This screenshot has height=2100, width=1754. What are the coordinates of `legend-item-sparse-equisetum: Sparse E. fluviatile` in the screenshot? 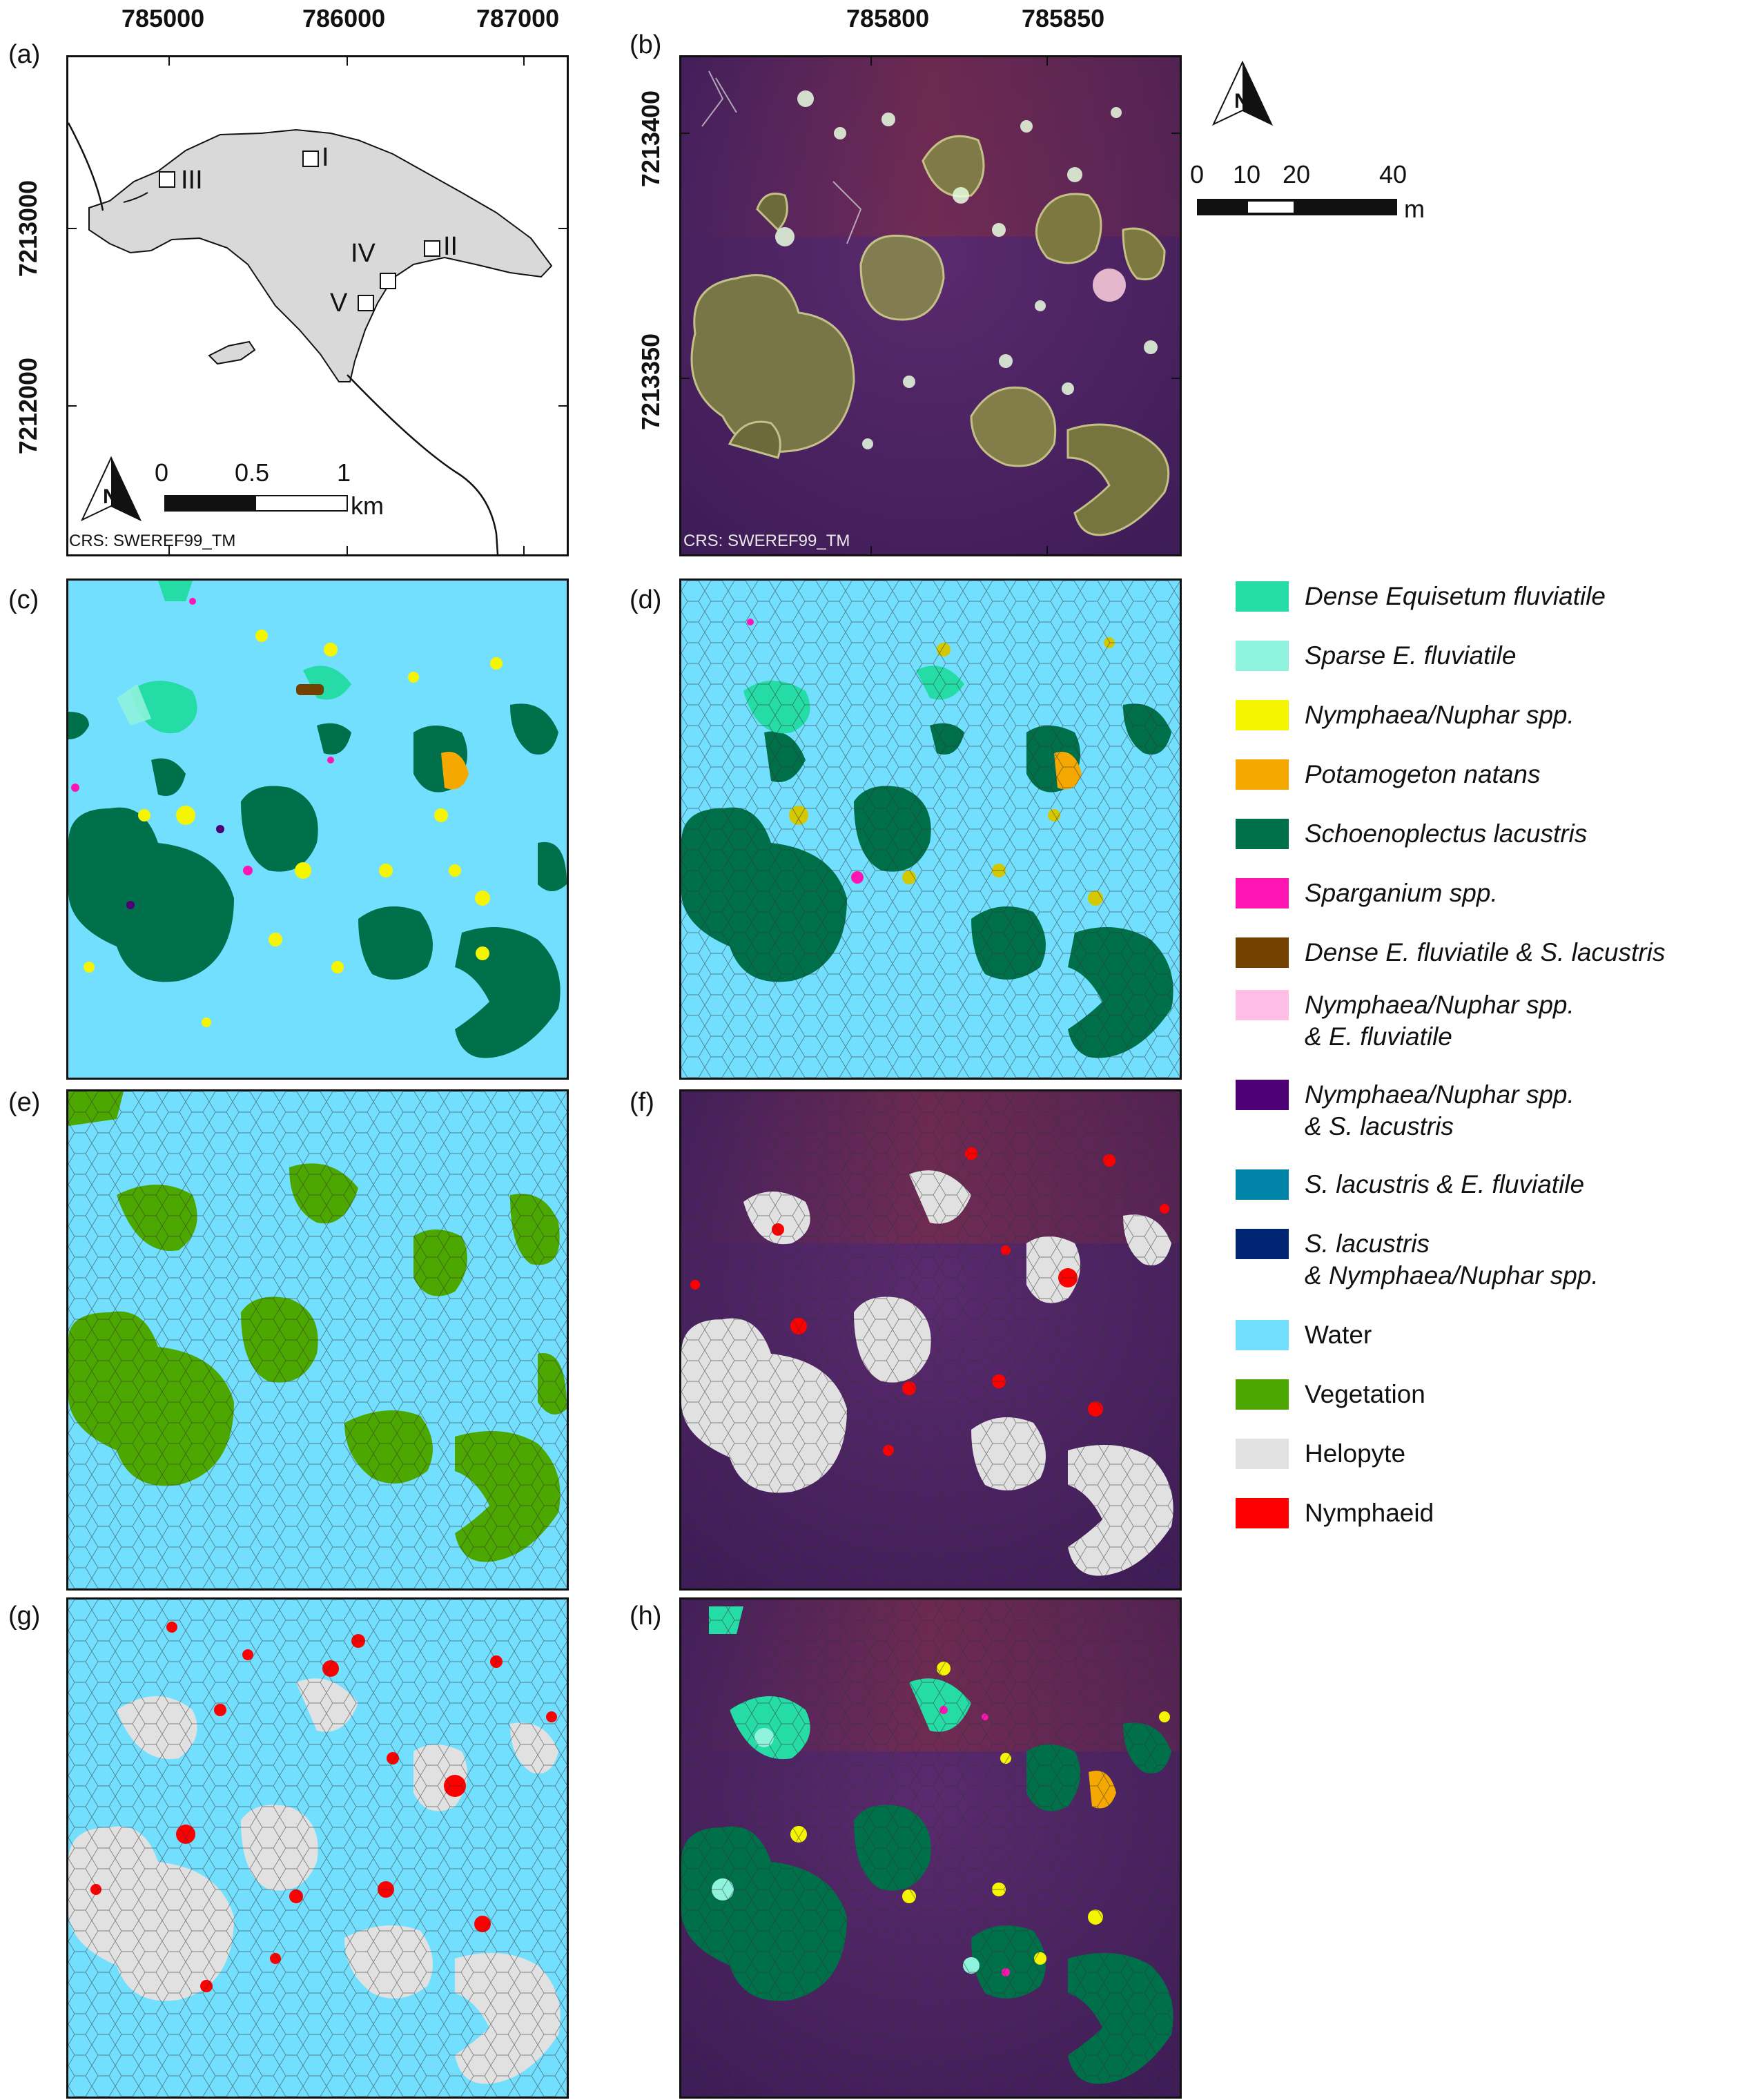 It's located at (1491, 665).